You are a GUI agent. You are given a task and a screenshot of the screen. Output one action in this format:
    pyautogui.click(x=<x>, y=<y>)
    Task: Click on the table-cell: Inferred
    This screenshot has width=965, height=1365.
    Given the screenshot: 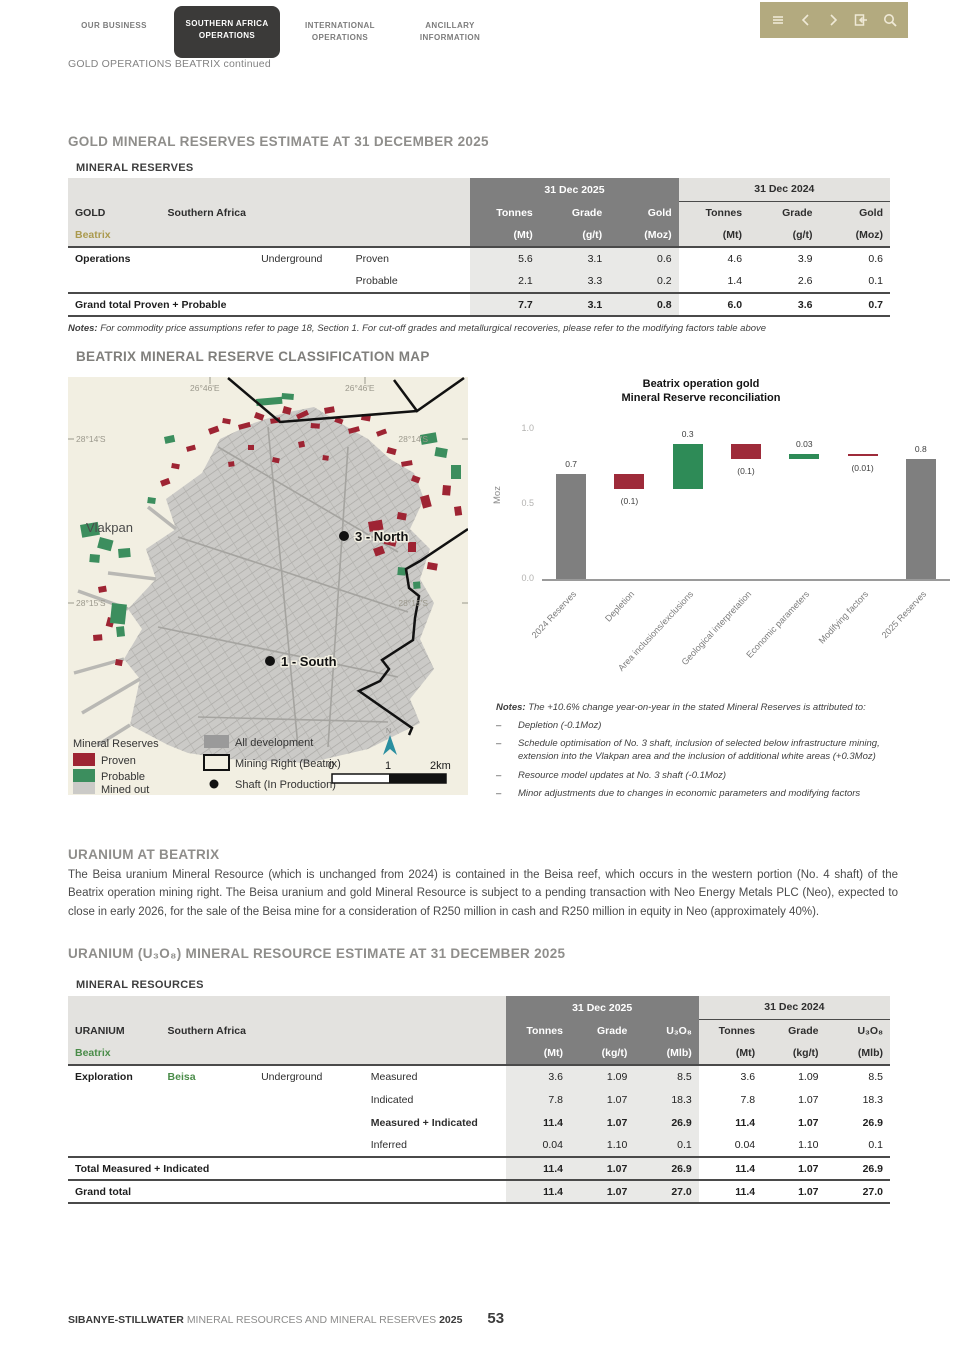 What is the action you would take?
    pyautogui.click(x=388, y=1145)
    